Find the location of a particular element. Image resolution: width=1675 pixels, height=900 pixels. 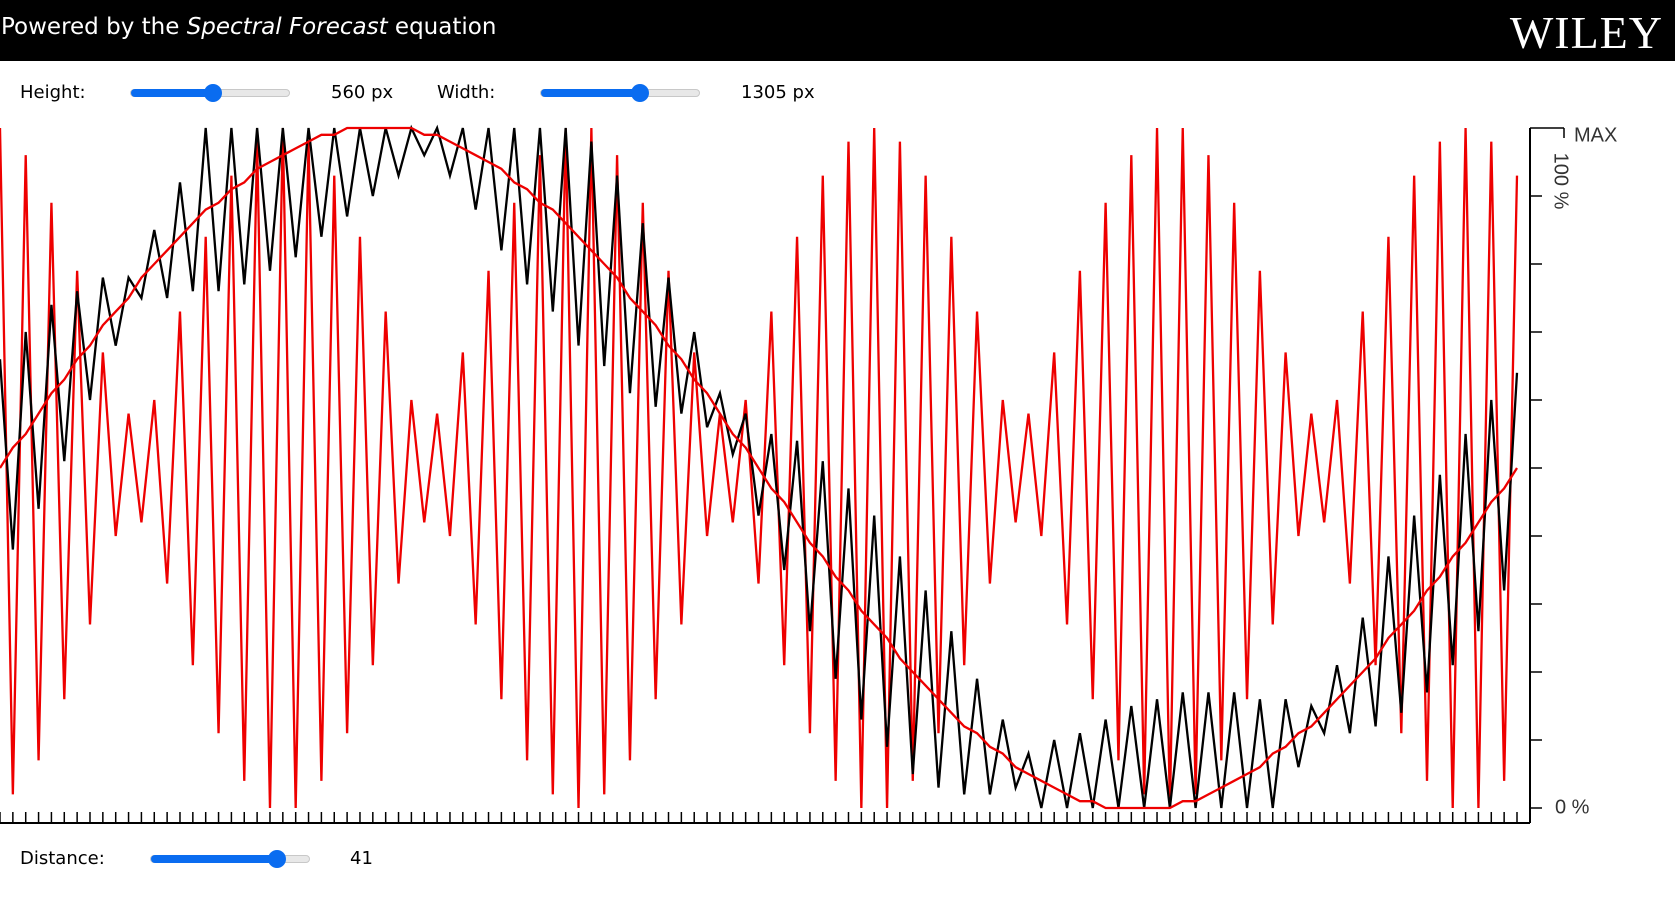

y-tick-label: 0 % is located at coordinates (1572, 807).